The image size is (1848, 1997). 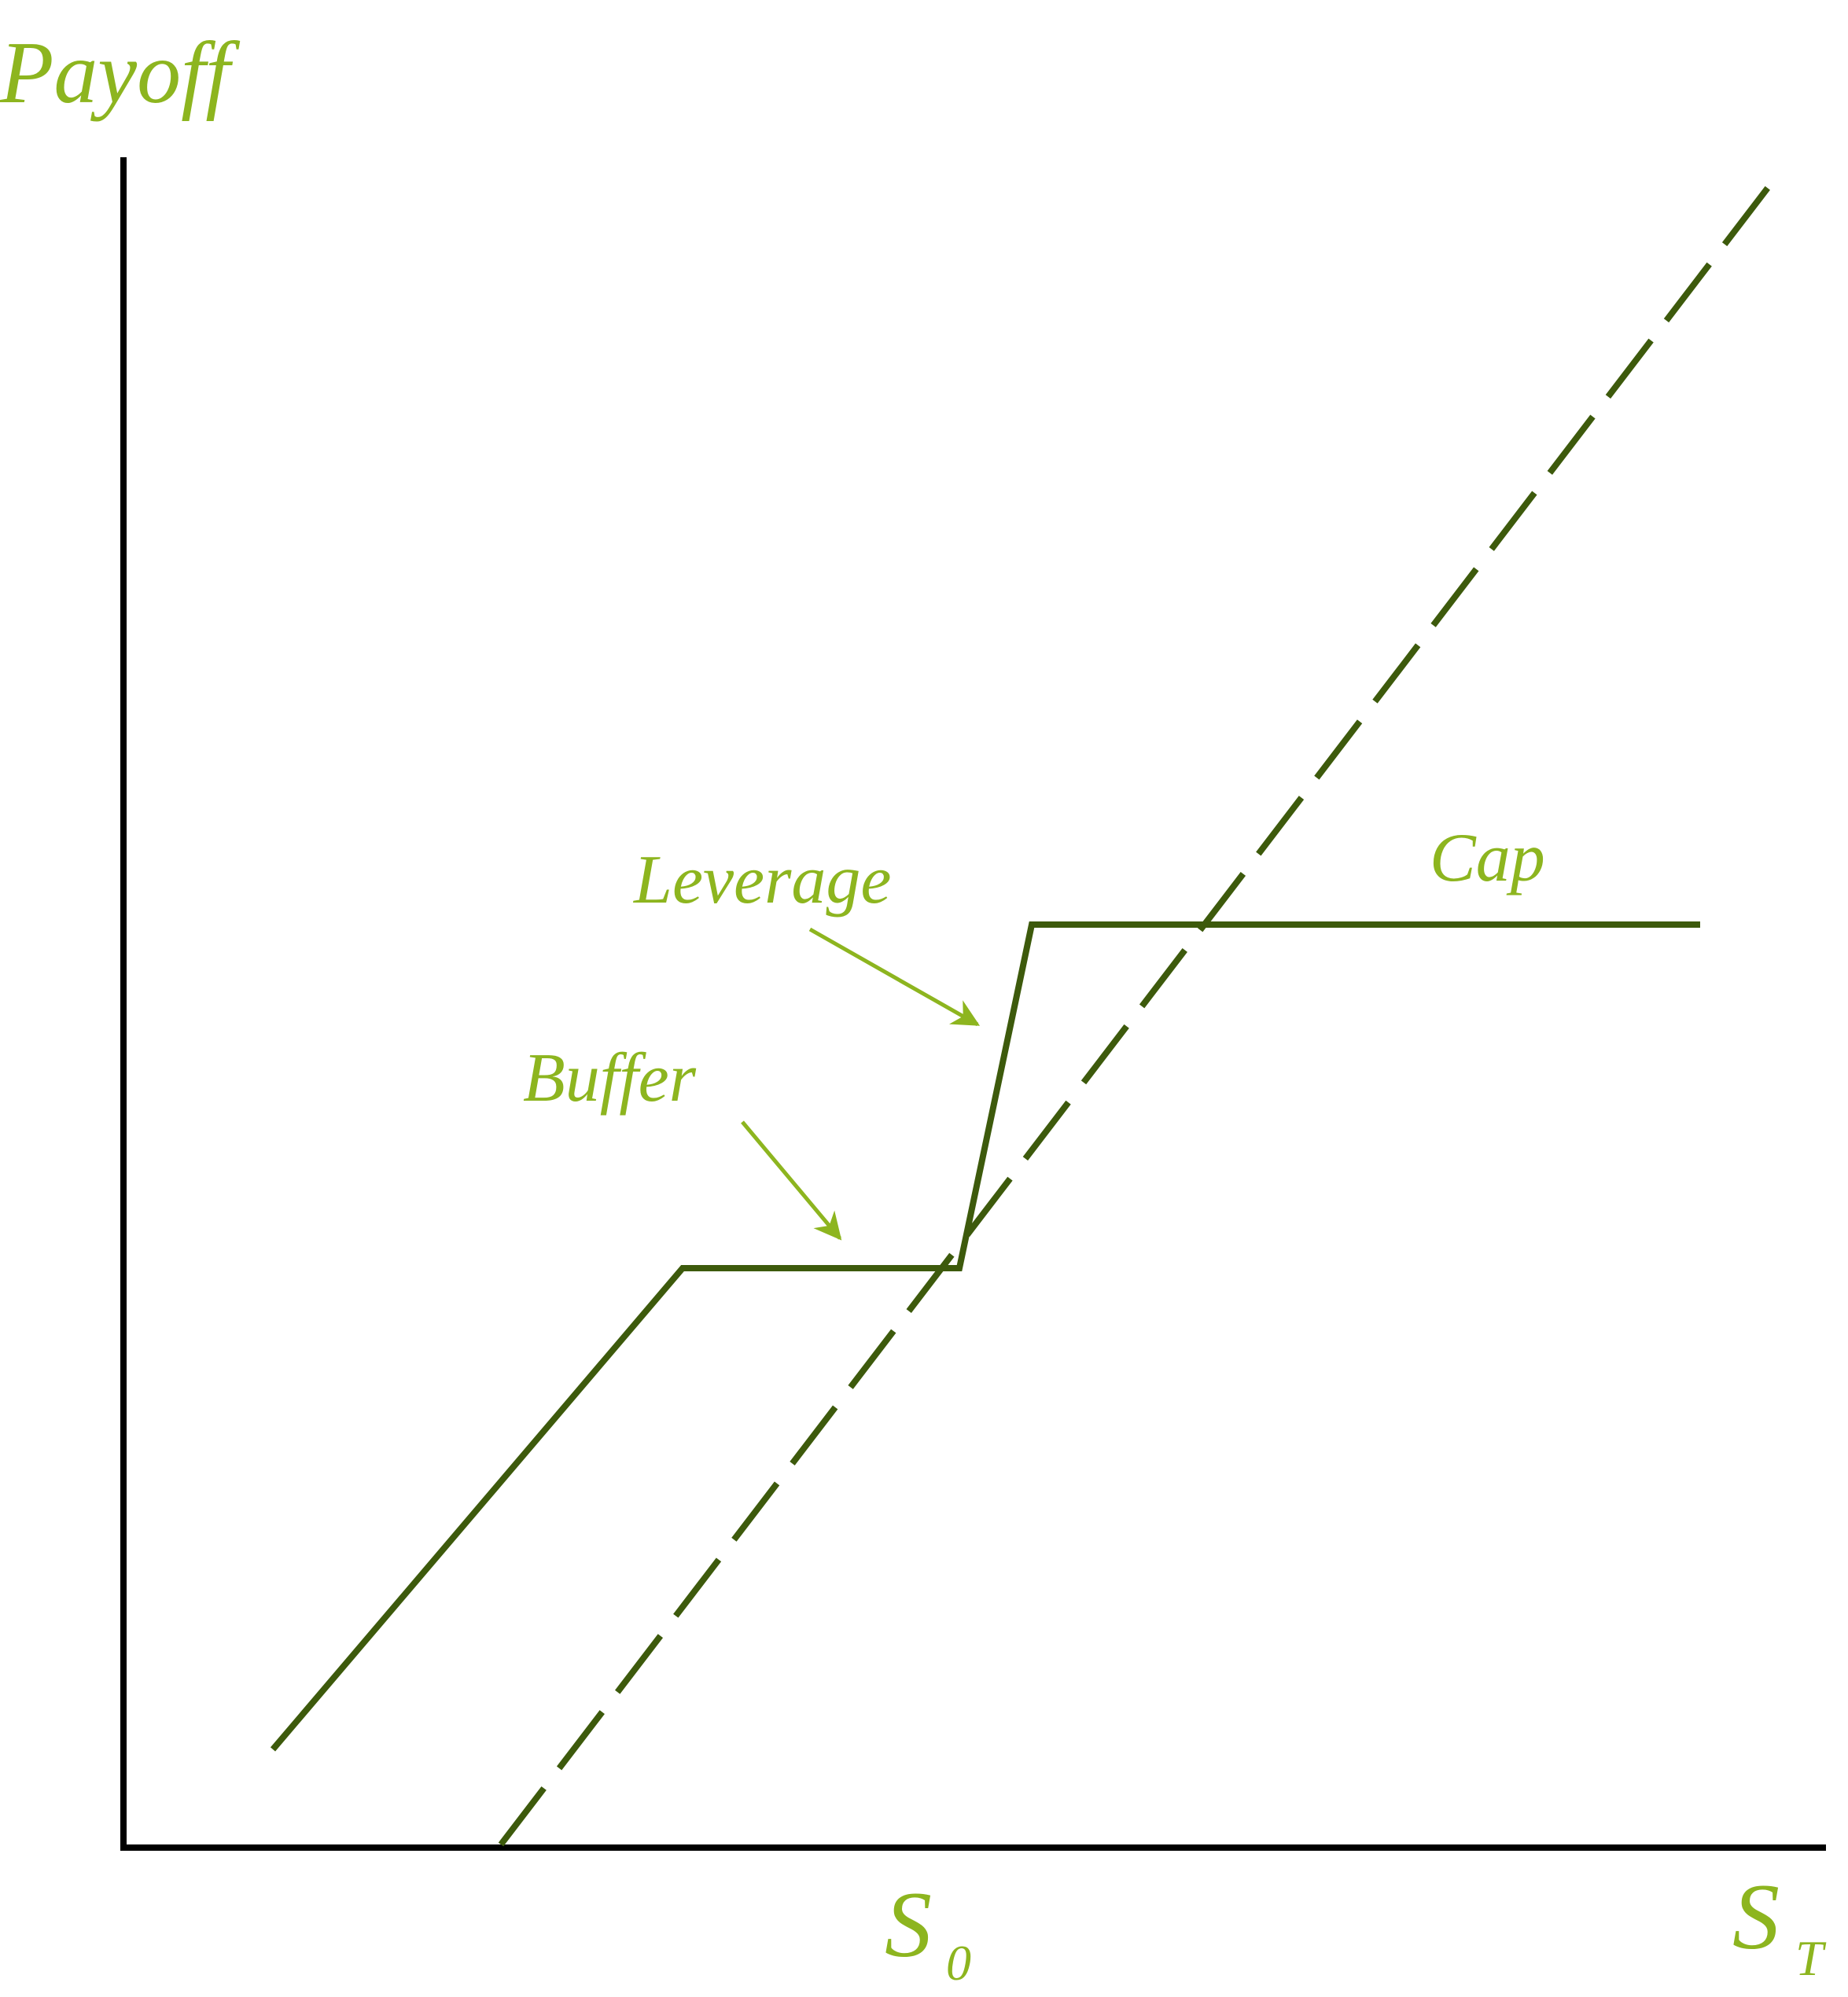 What do you see at coordinates (1756, 1916) in the screenshot?
I see `x-axis-label-main: S` at bounding box center [1756, 1916].